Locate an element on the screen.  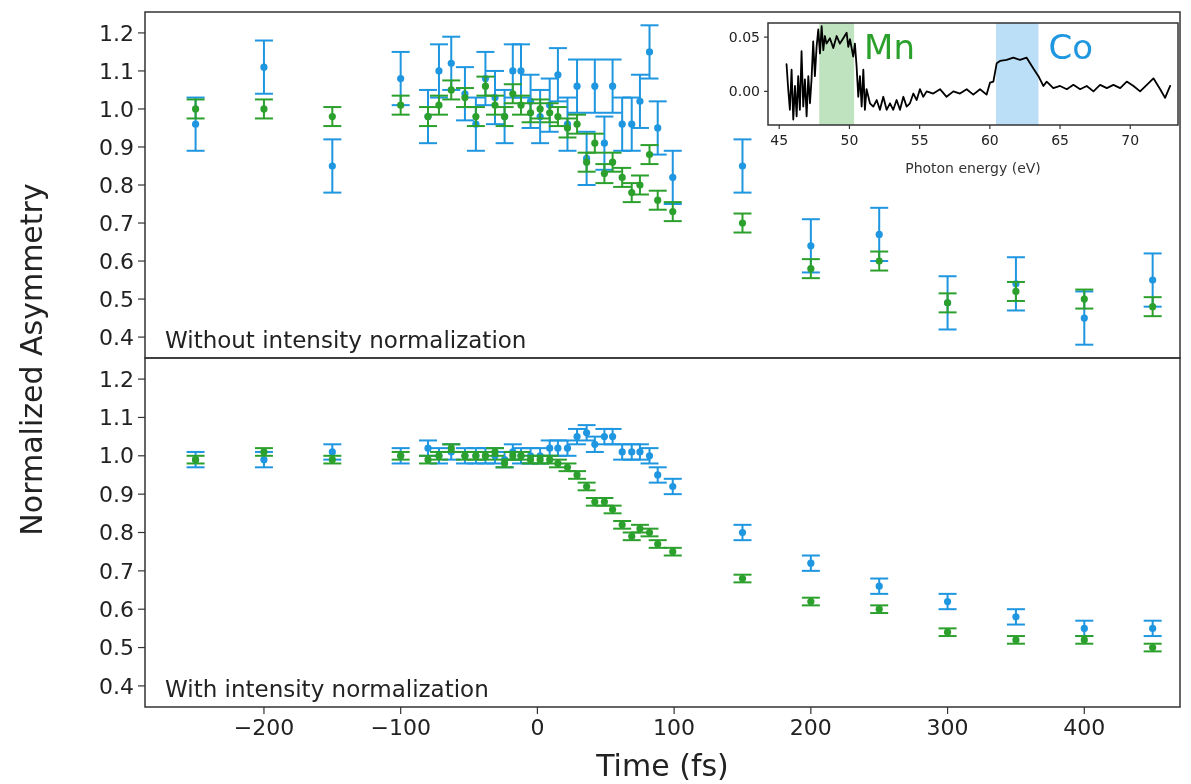
x-axis-title: Time (fs) is located at coordinates (662, 765).